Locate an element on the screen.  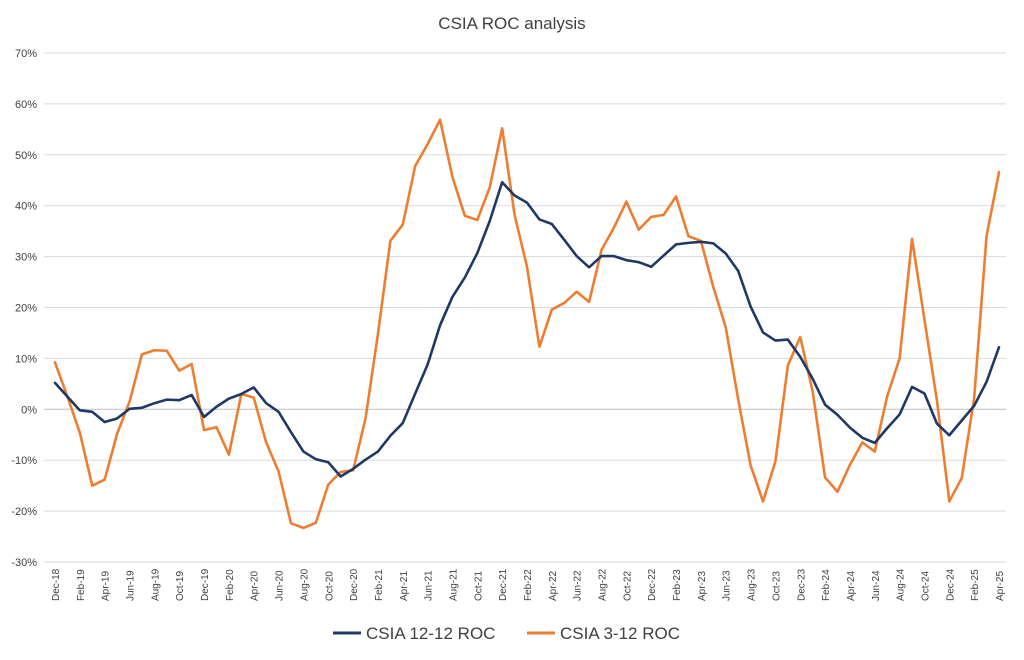
chart-title: CSIA ROC analysis is located at coordinates (511, 23).